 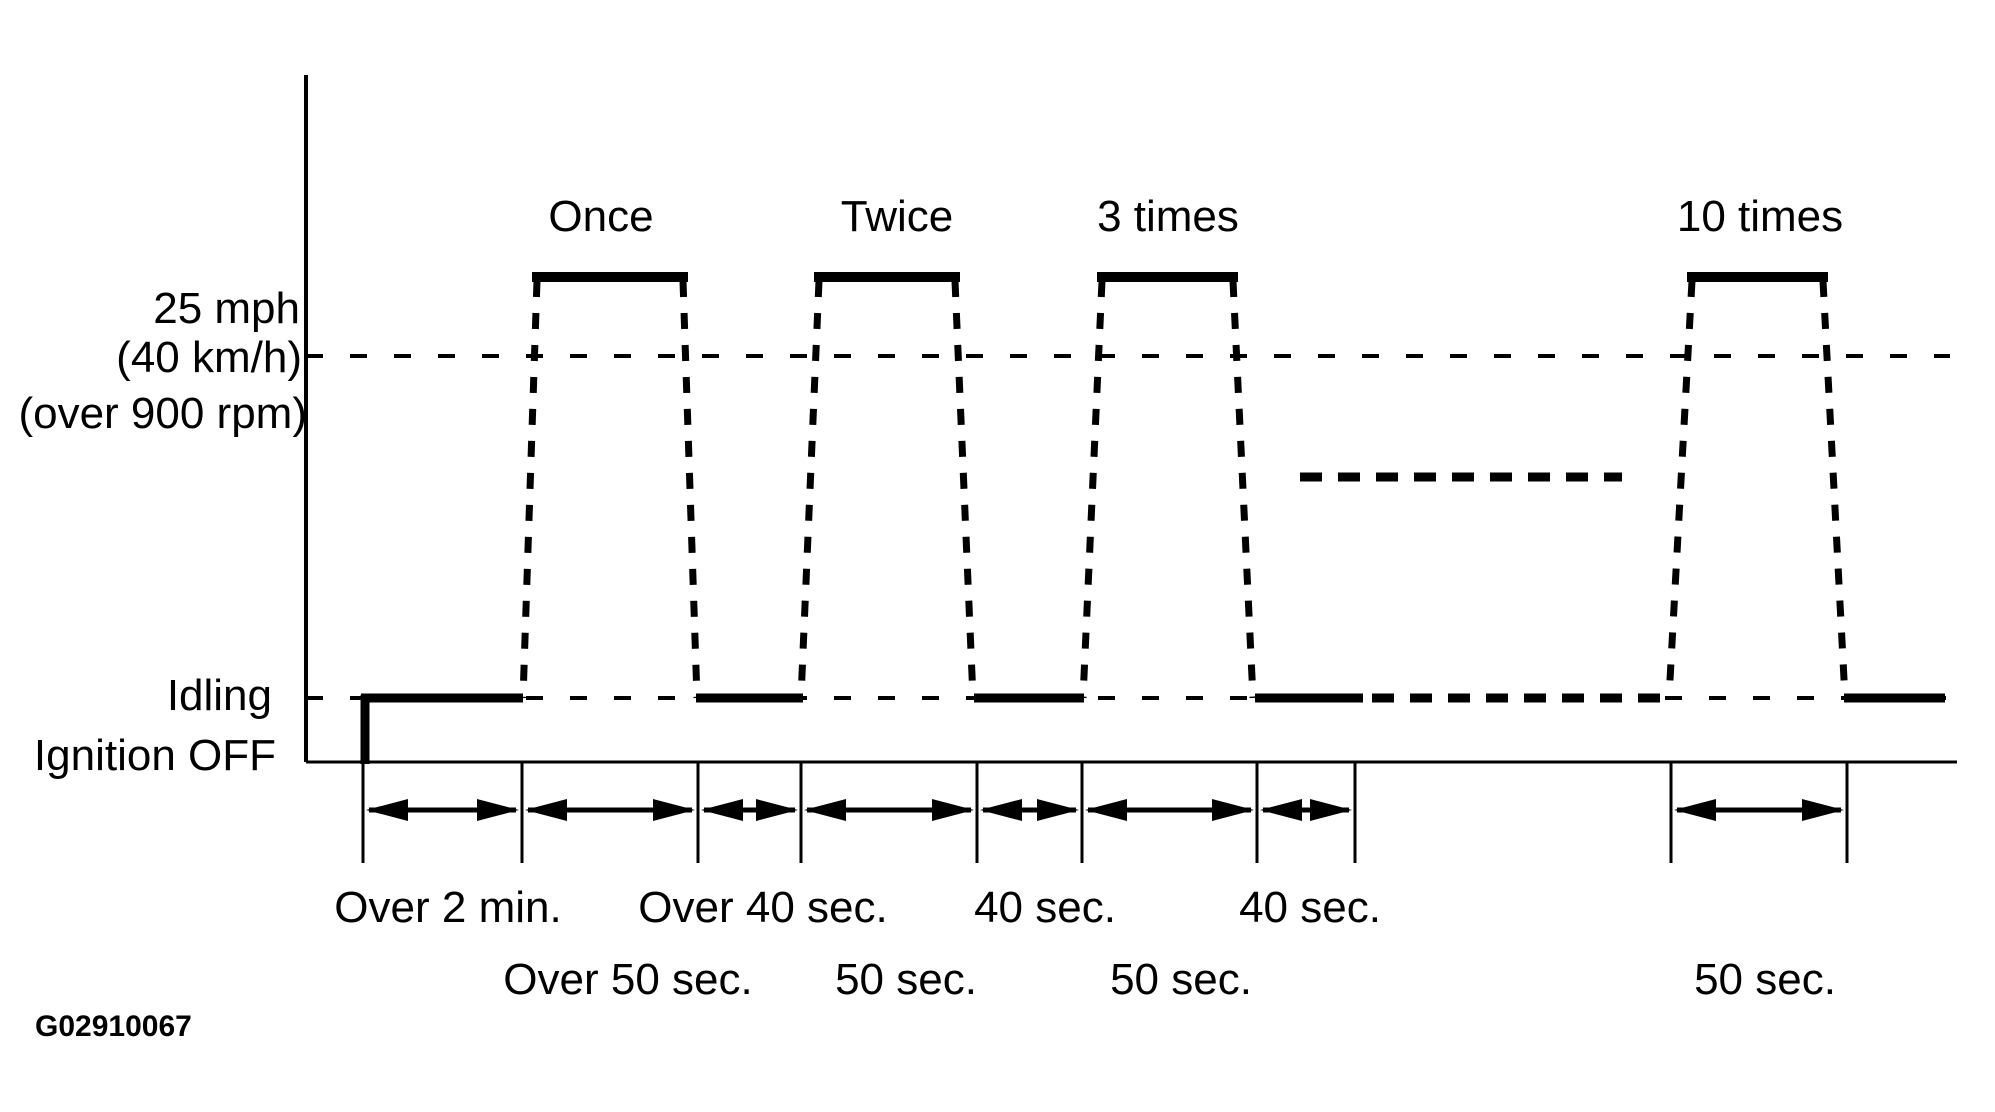 What do you see at coordinates (226, 308) in the screenshot?
I see `speed-label: 25 mph` at bounding box center [226, 308].